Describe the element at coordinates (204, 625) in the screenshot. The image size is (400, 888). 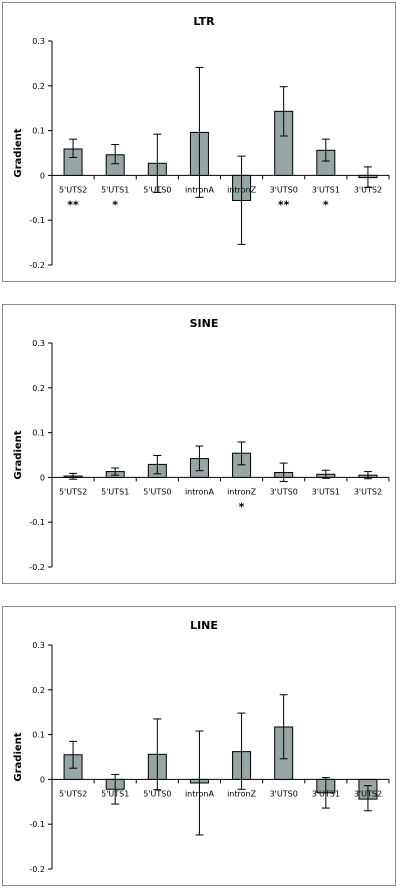
I see `chart-title: LINE` at that location.